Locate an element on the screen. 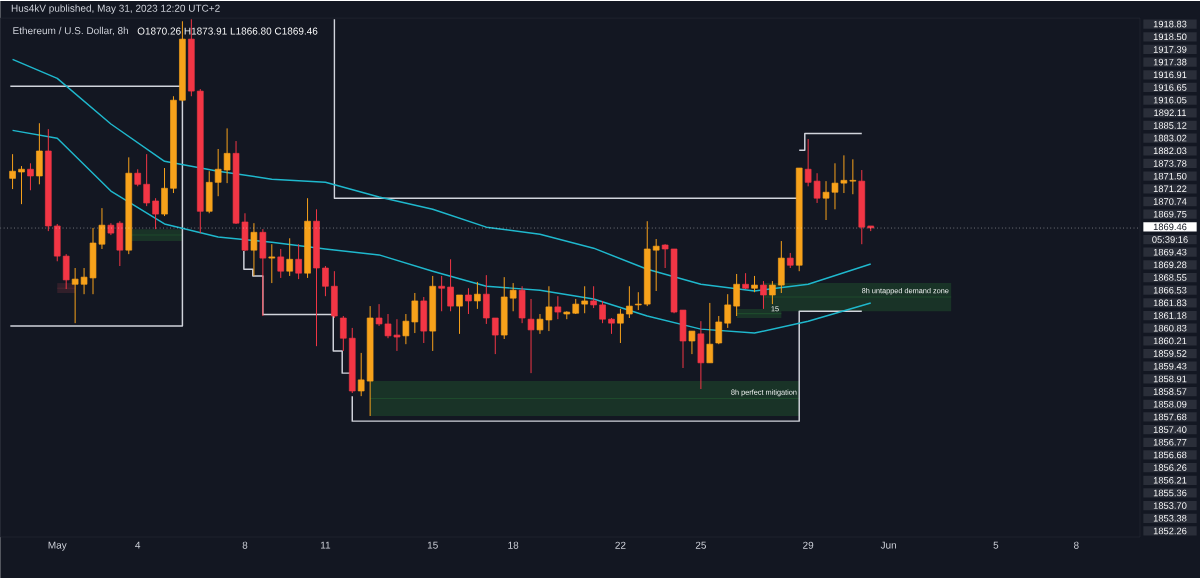 Image resolution: width=1200 pixels, height=578 pixels. text: 1855.36 is located at coordinates (1170, 493).